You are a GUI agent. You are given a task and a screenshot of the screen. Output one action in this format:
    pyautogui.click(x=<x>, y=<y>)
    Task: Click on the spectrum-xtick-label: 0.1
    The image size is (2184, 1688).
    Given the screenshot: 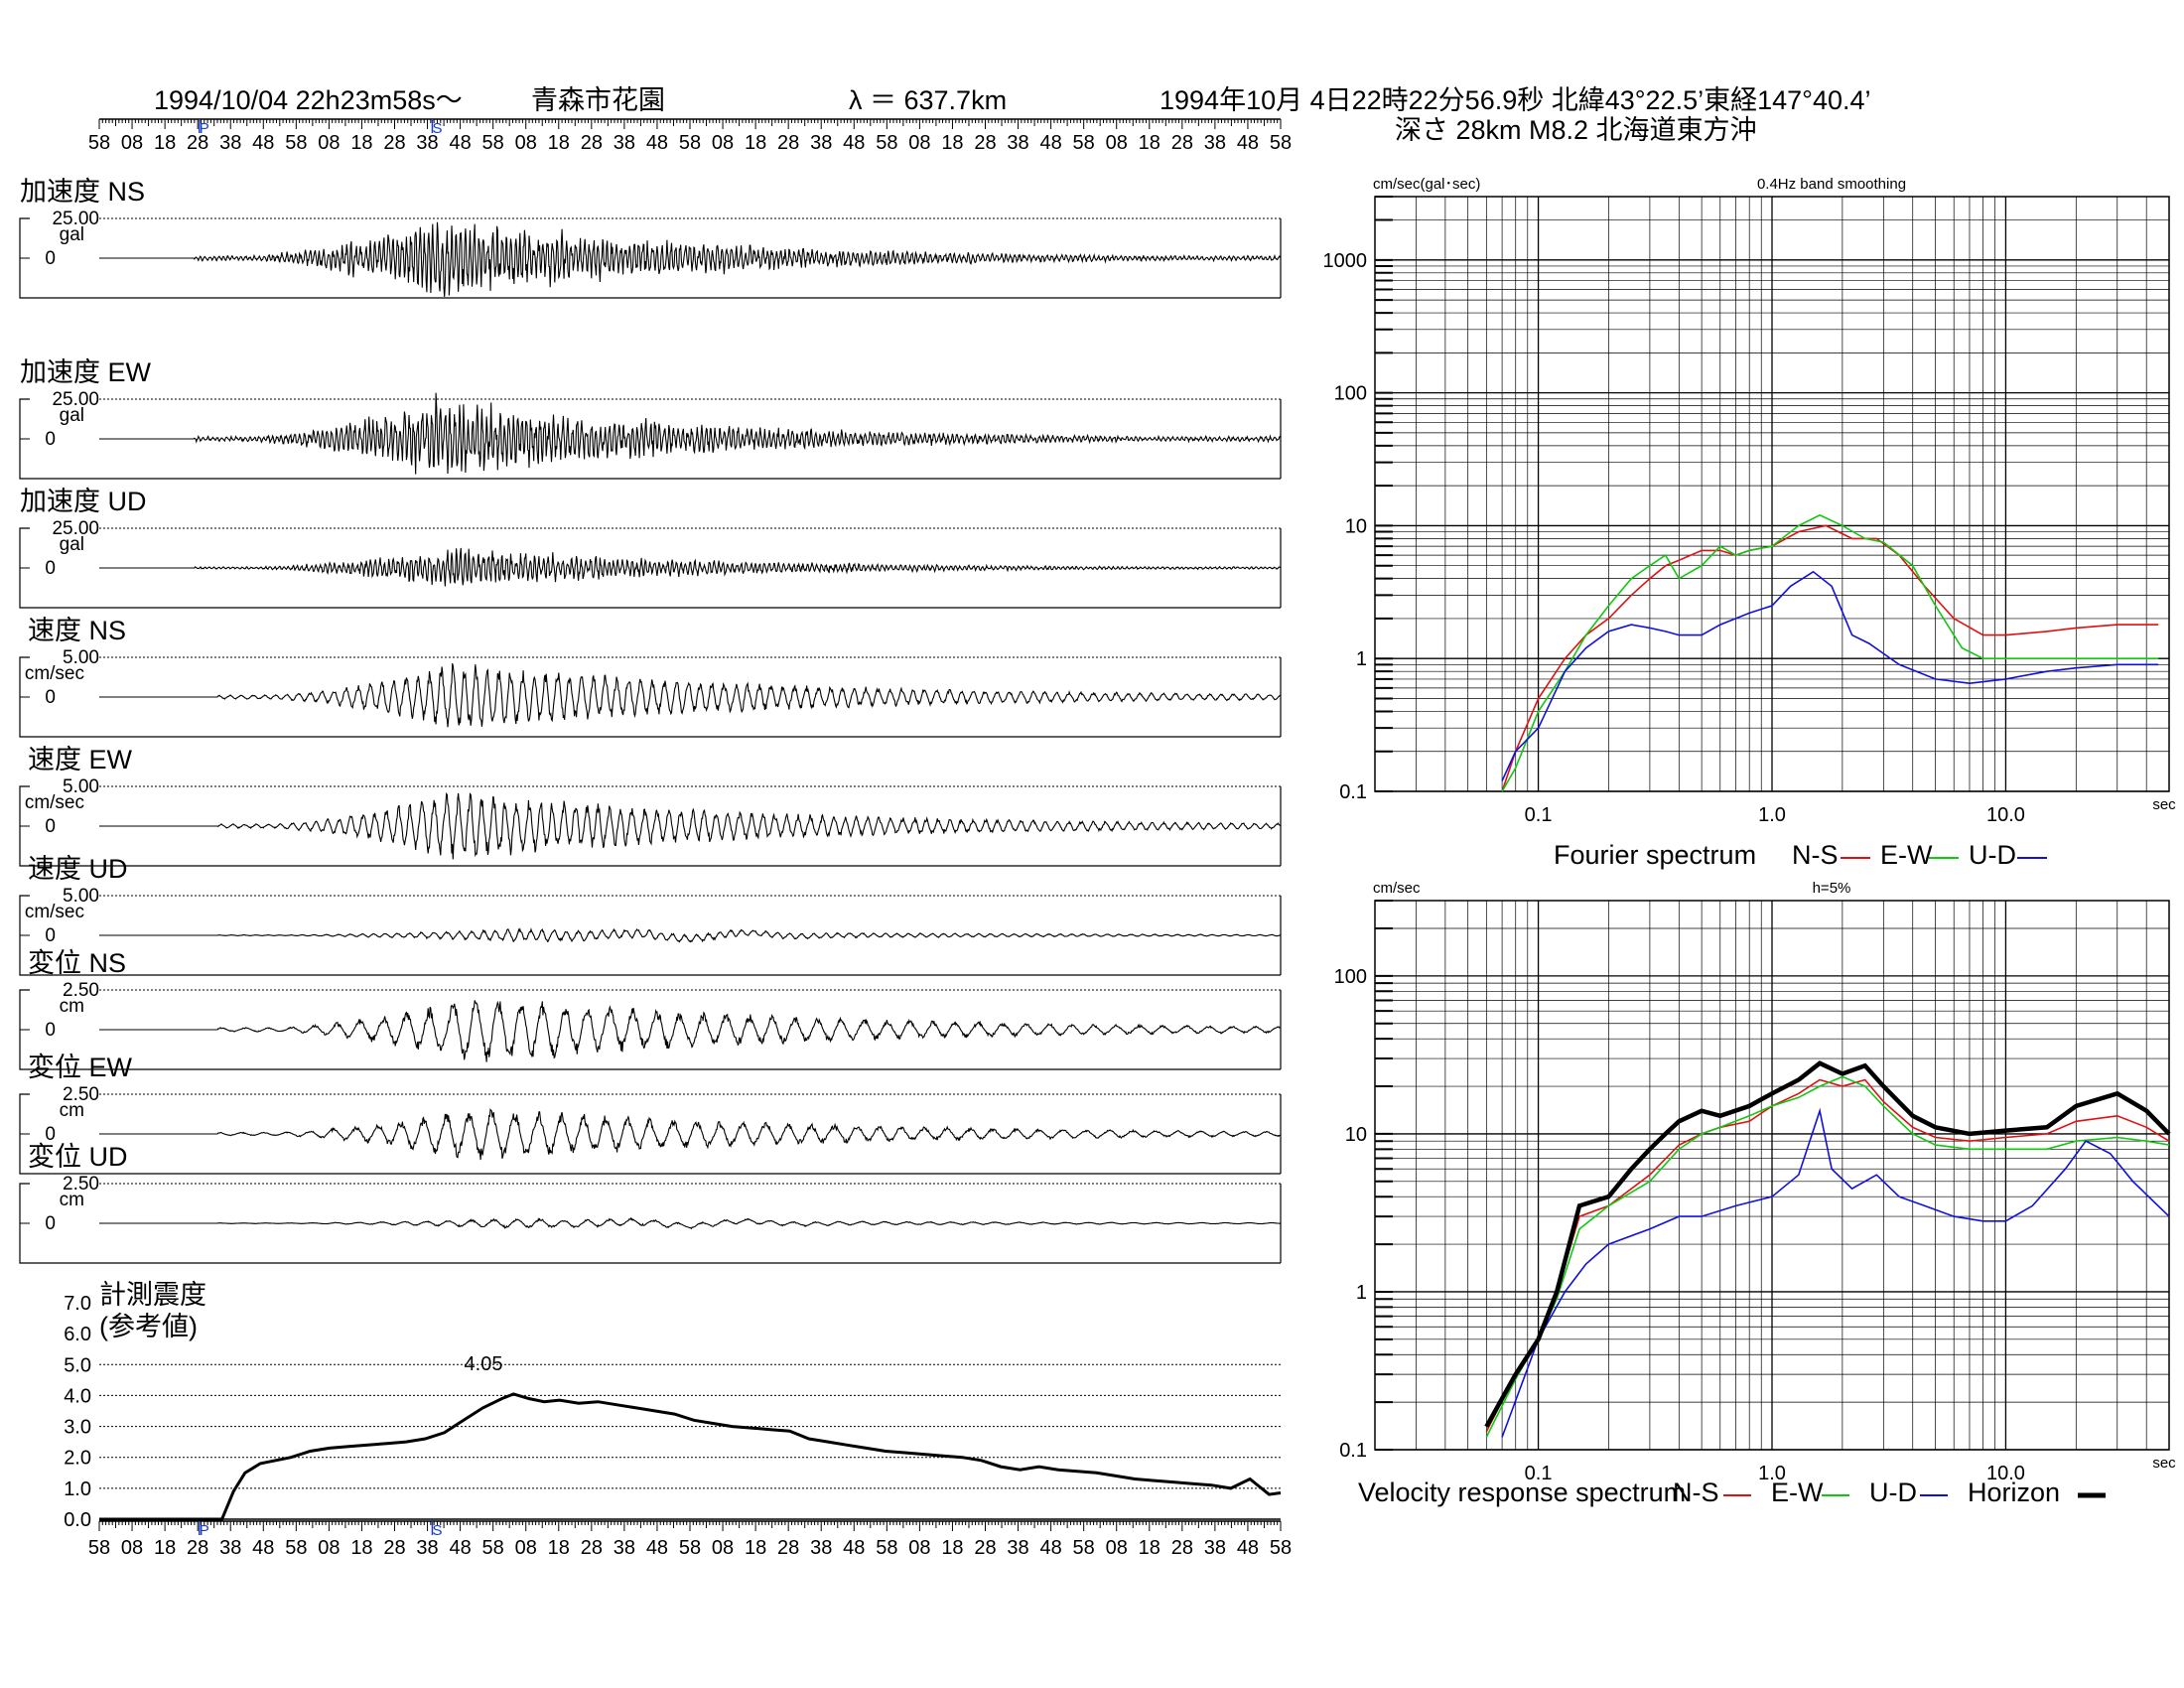 What is the action you would take?
    pyautogui.click(x=1539, y=815)
    